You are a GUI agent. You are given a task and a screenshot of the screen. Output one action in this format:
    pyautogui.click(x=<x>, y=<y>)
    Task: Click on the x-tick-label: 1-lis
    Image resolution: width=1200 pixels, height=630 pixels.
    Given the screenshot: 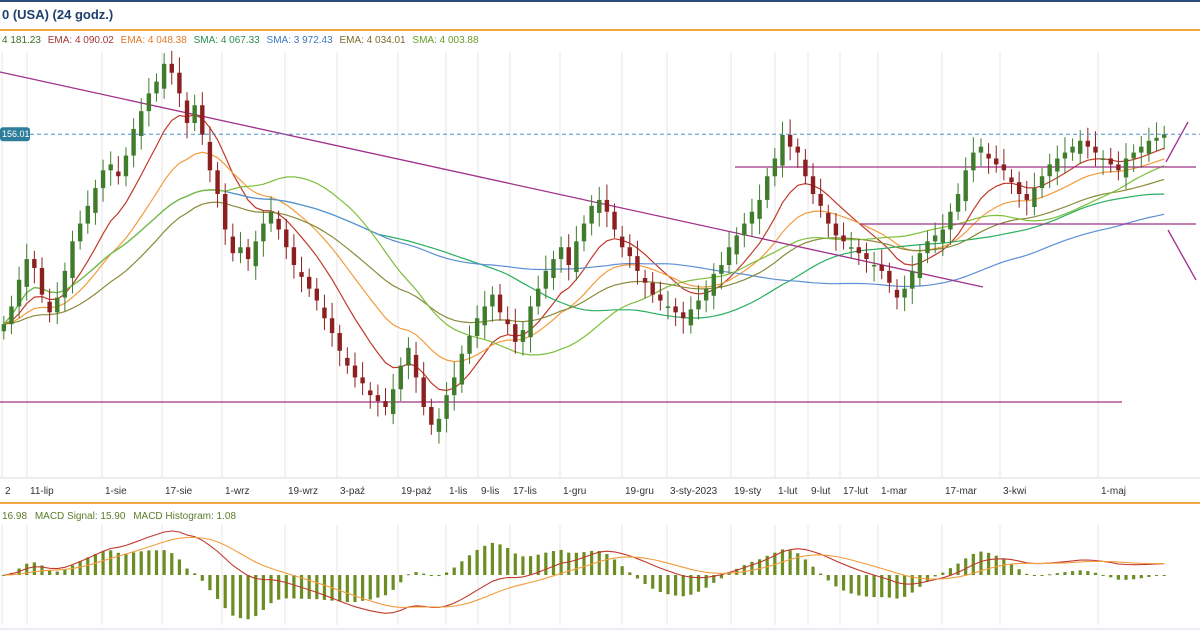 What is the action you would take?
    pyautogui.click(x=458, y=491)
    